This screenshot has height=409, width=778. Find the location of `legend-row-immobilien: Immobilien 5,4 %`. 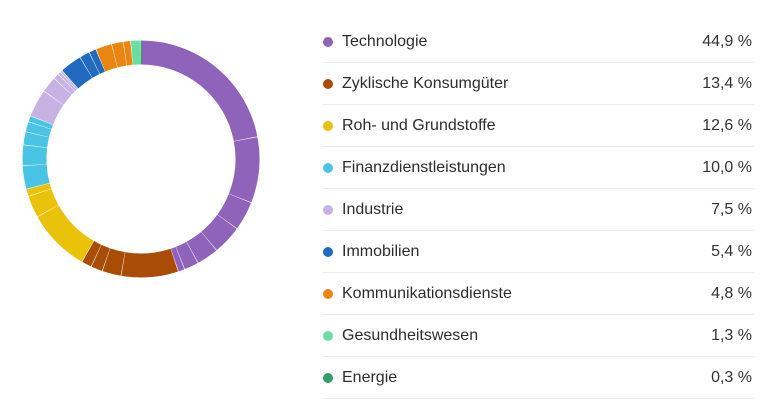

legend-row-immobilien: Immobilien 5,4 % is located at coordinates (538, 252).